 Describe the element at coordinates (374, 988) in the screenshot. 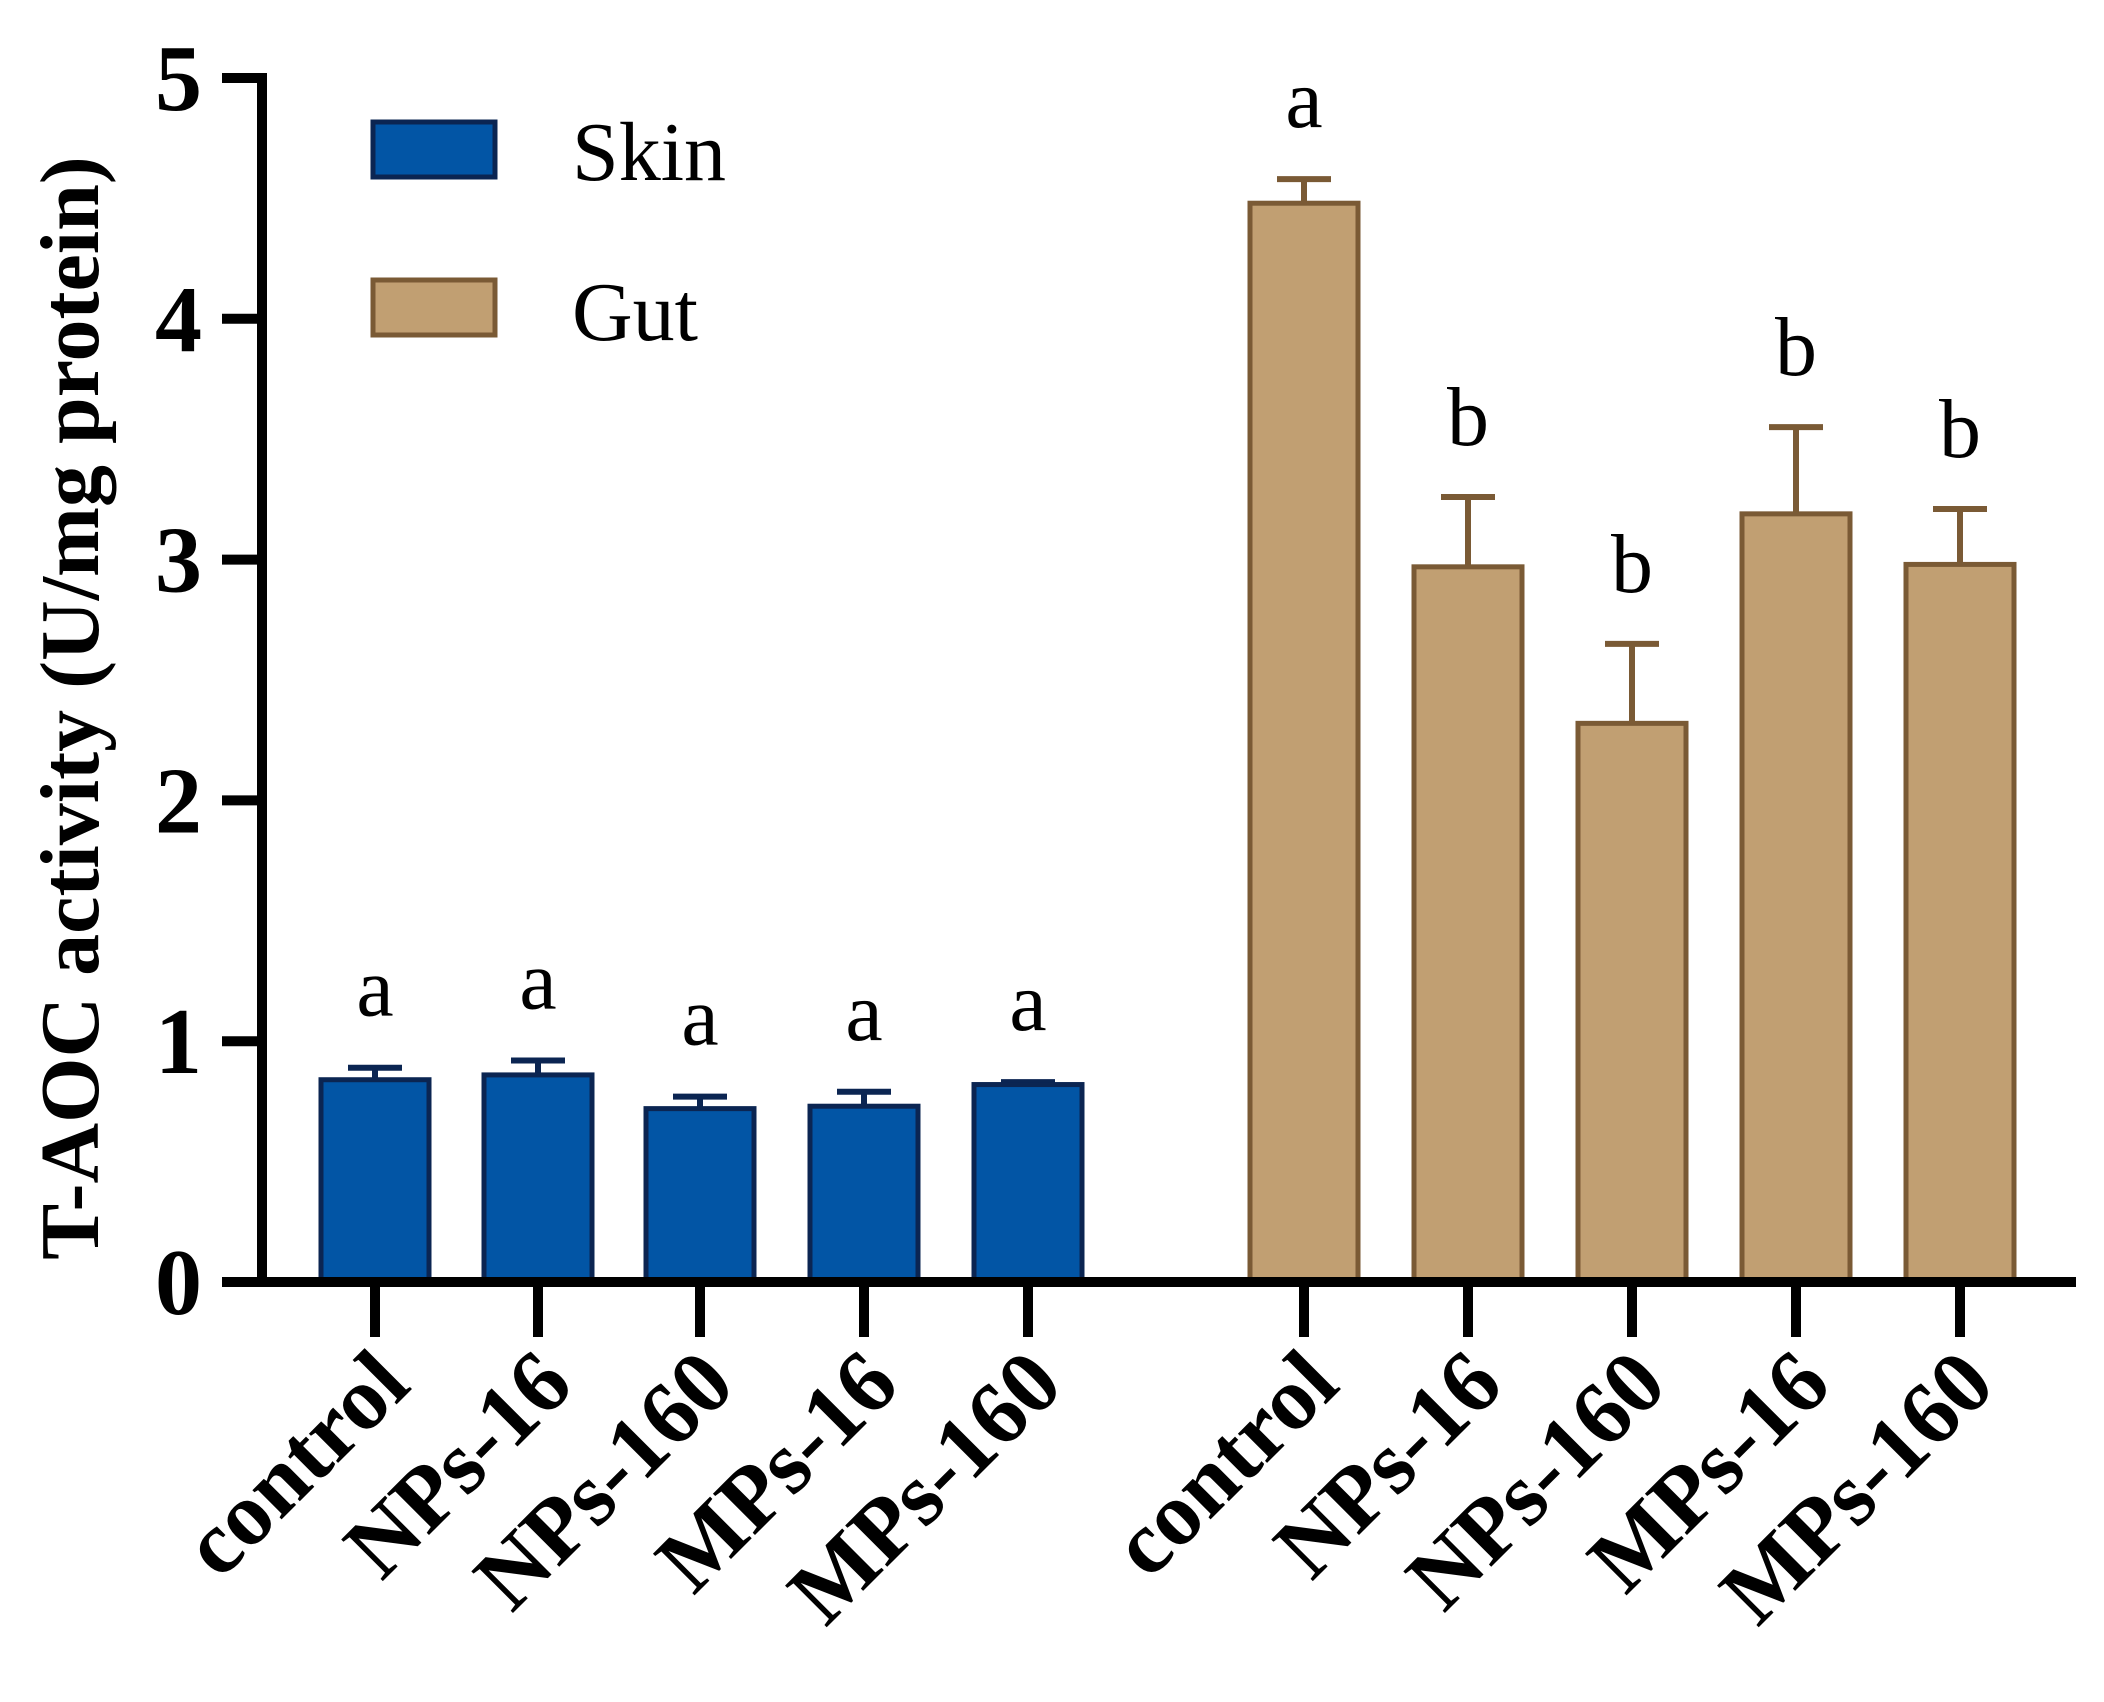

I see `significance-label-skin-control: a` at that location.